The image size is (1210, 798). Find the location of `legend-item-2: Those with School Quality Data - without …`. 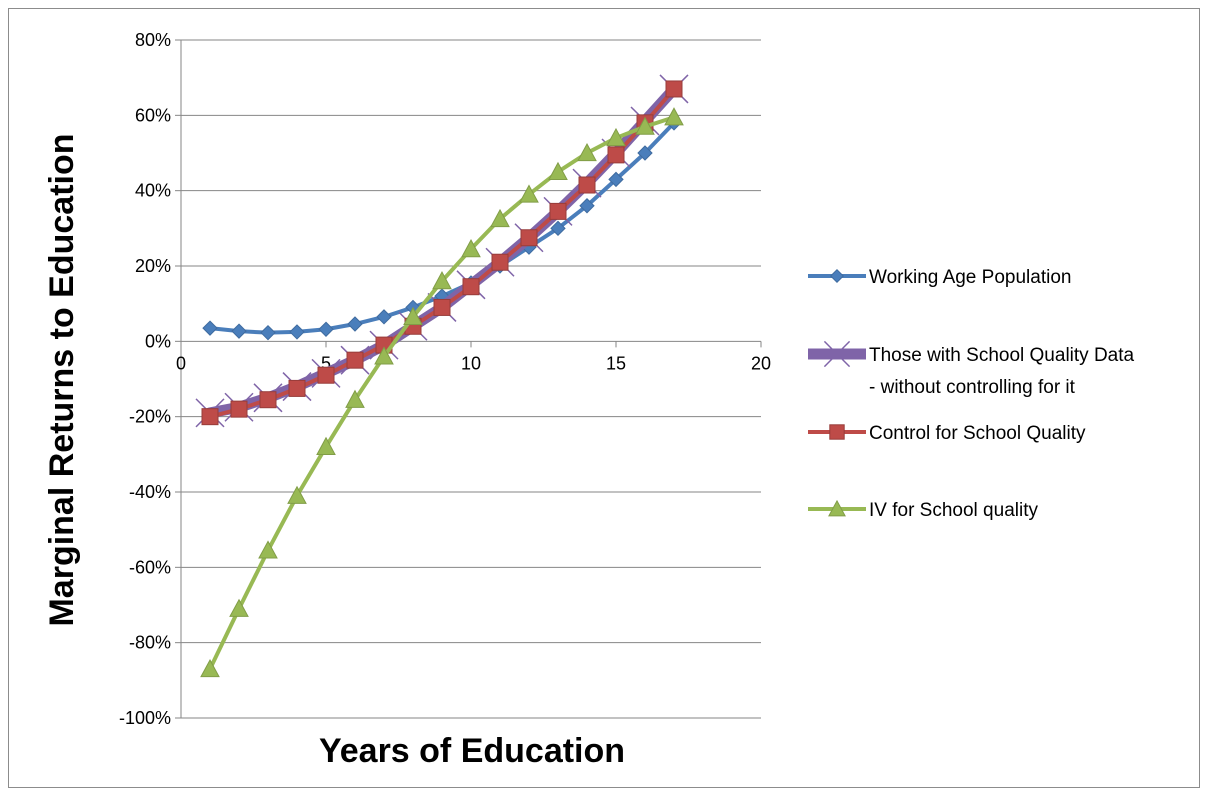

legend-item-2: Those with School Quality Data - without … is located at coordinates (971, 369).